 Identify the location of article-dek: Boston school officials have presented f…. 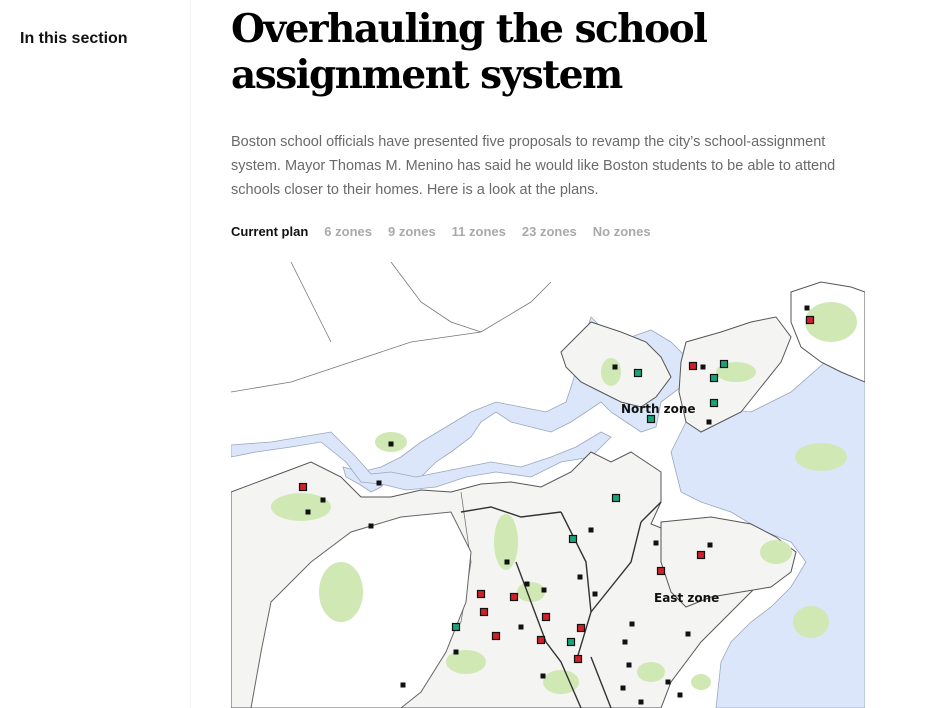
(533, 166).